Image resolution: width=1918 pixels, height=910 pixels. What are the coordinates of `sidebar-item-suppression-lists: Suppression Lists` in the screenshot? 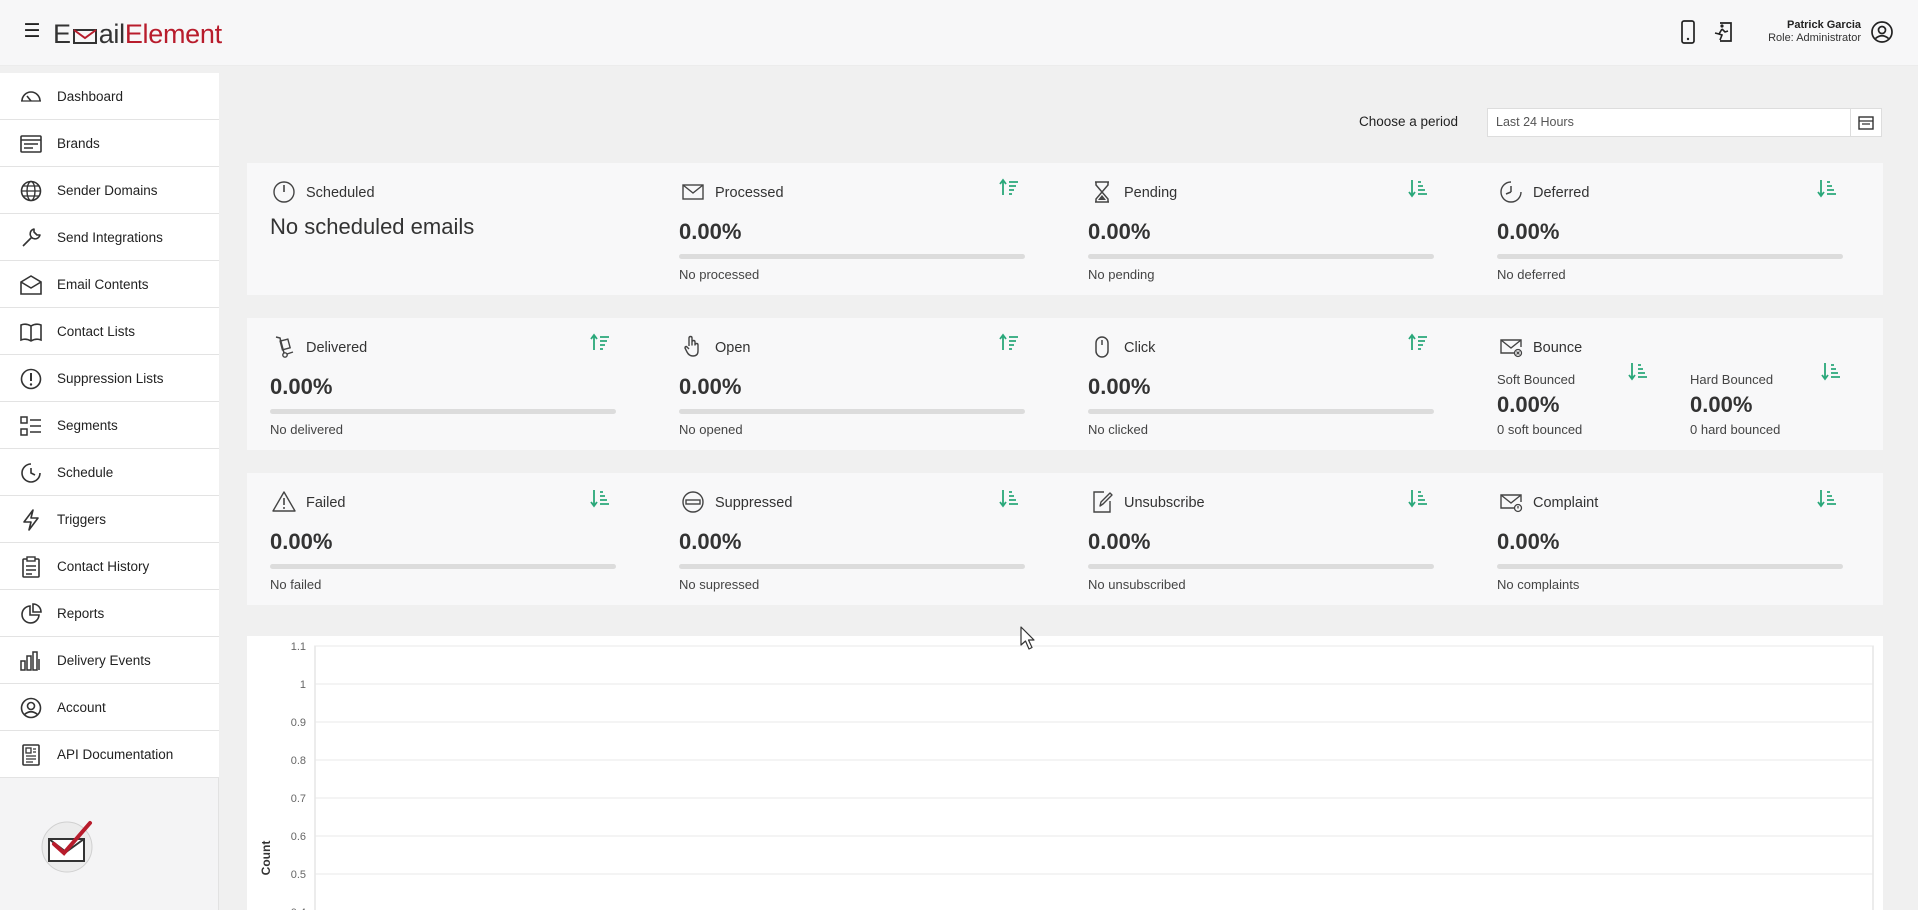 It's located at (109, 378).